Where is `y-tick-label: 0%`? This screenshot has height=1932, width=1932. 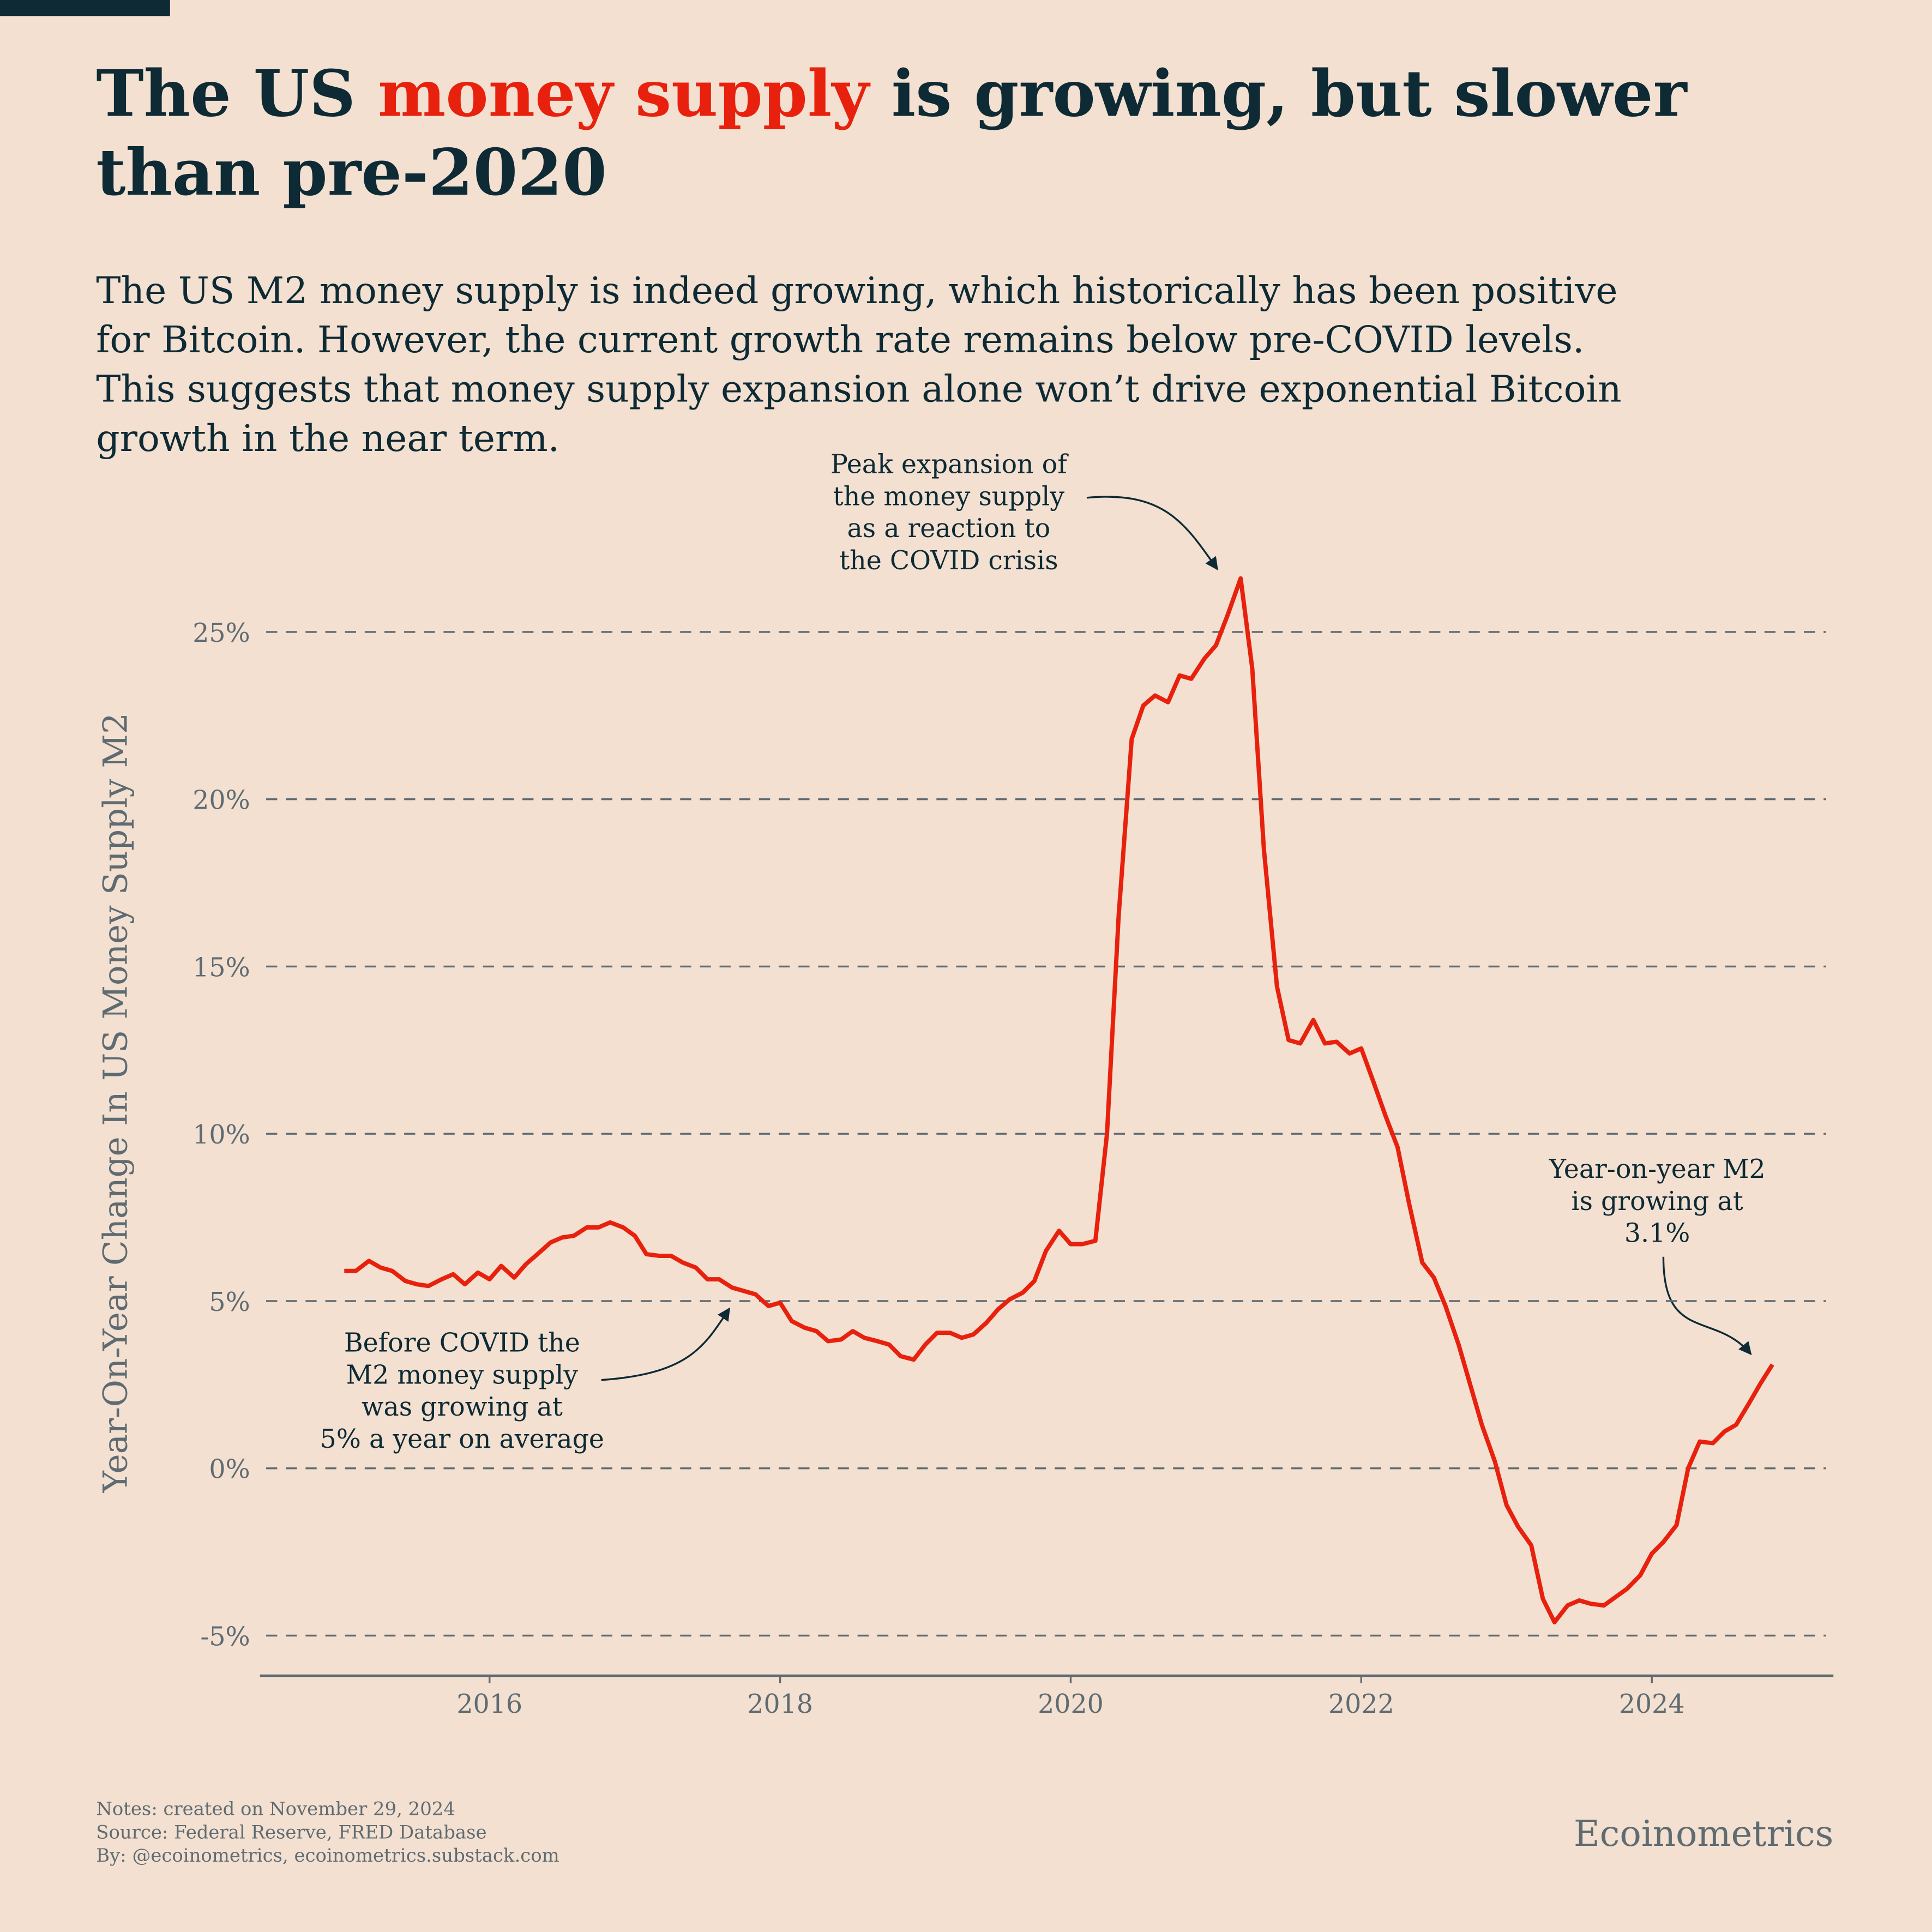 y-tick-label: 0% is located at coordinates (229, 1470).